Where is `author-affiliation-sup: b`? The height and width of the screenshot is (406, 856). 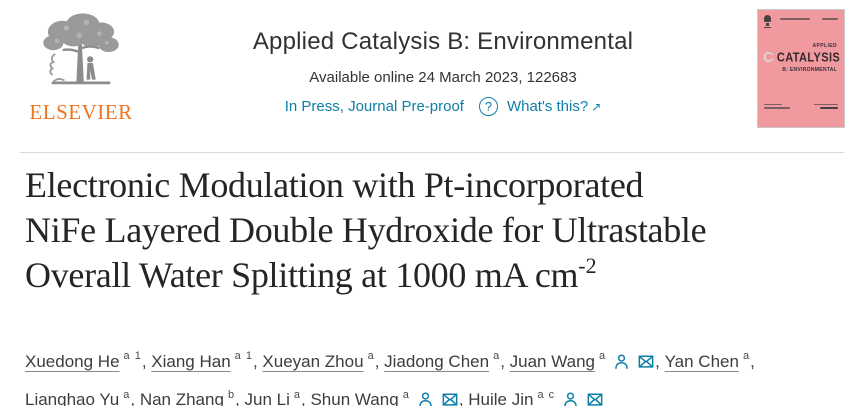
author-affiliation-sup: b is located at coordinates (231, 394).